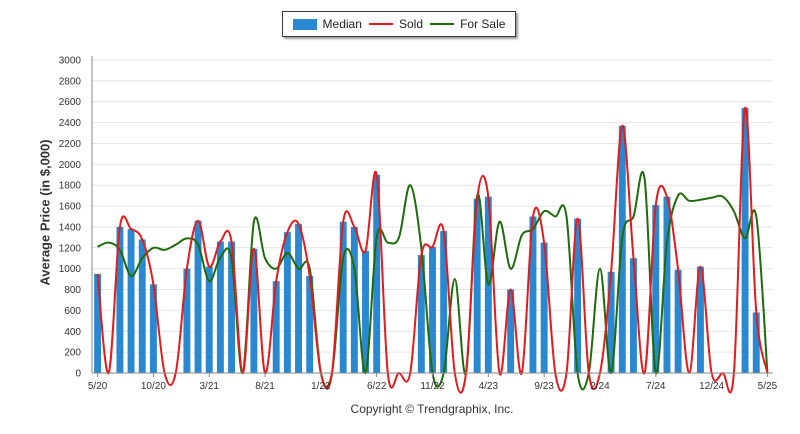  Describe the element at coordinates (321, 386) in the screenshot. I see `x-tick-label: 1/22` at that location.